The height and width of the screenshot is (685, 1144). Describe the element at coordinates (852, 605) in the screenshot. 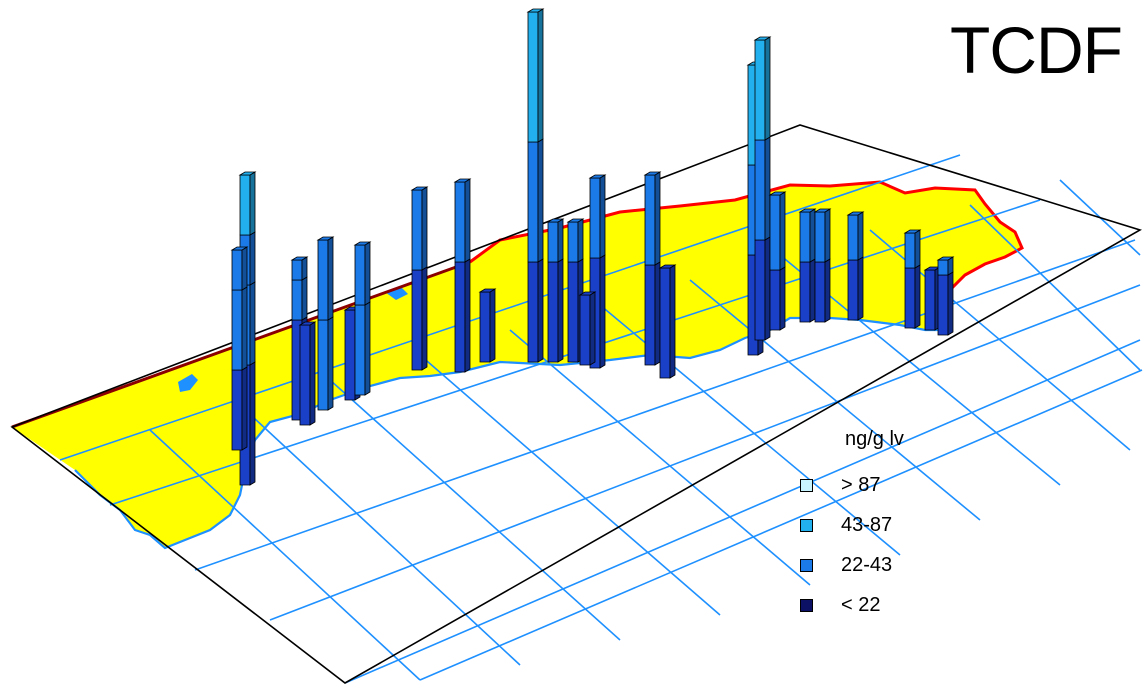

I see `legend-item: < 22` at that location.